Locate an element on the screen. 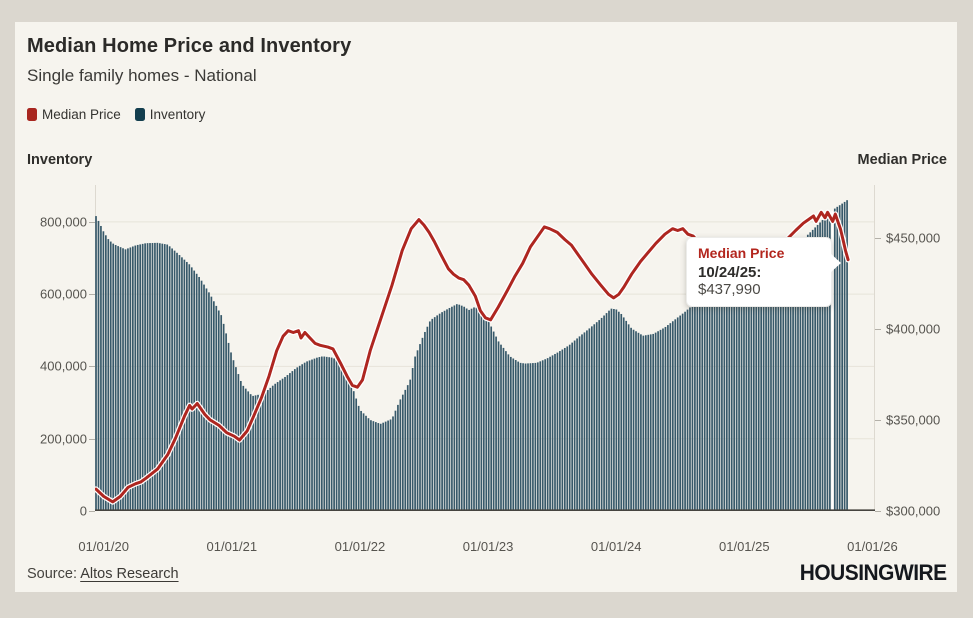 The image size is (973, 618). legend-item-inventory: Inventory is located at coordinates (169, 114).